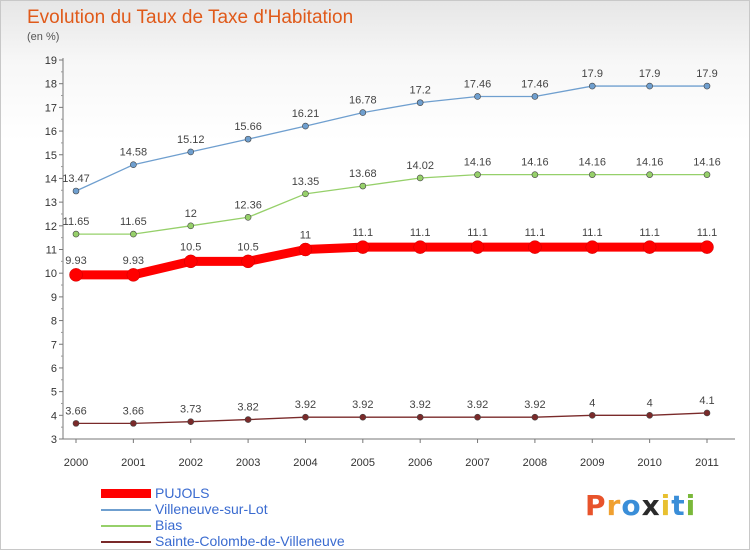 The image size is (750, 550). What do you see at coordinates (54, 298) in the screenshot?
I see `y-tick-label: 9` at bounding box center [54, 298].